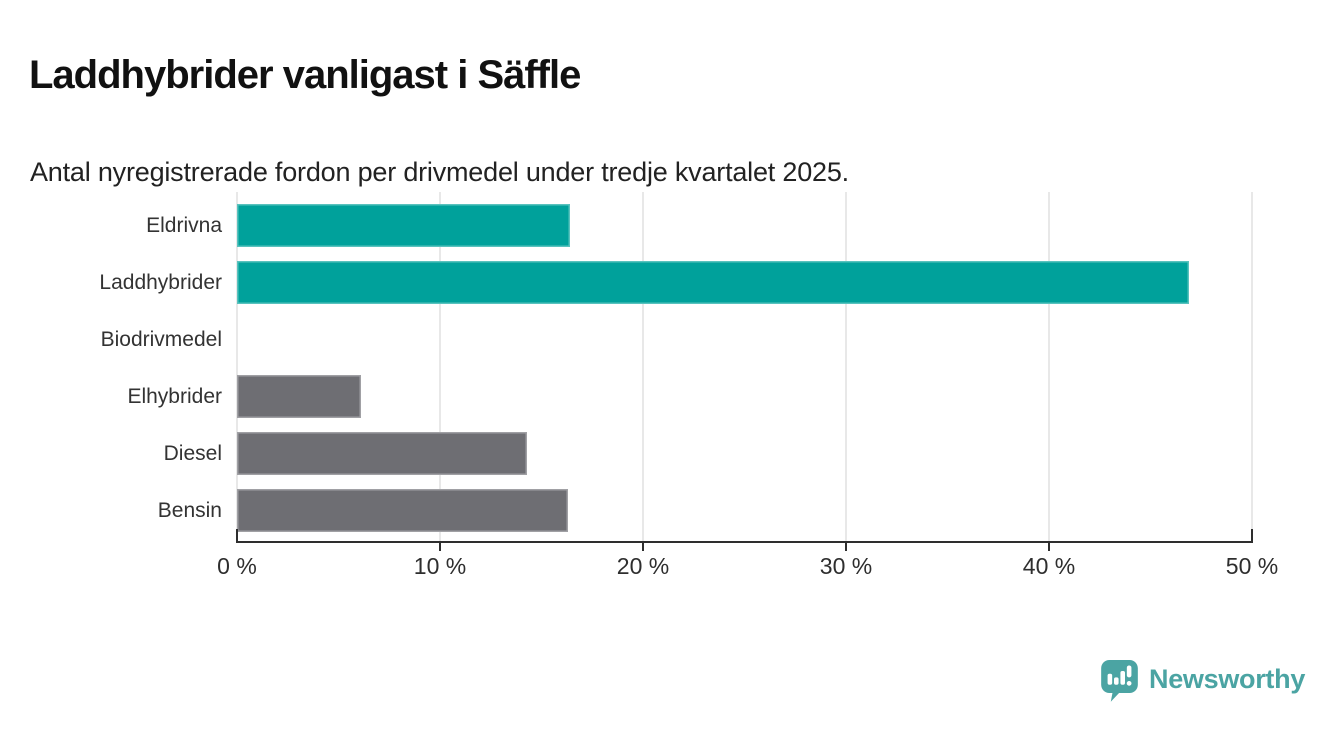  What do you see at coordinates (382, 453) in the screenshot?
I see `bar-diesel` at bounding box center [382, 453].